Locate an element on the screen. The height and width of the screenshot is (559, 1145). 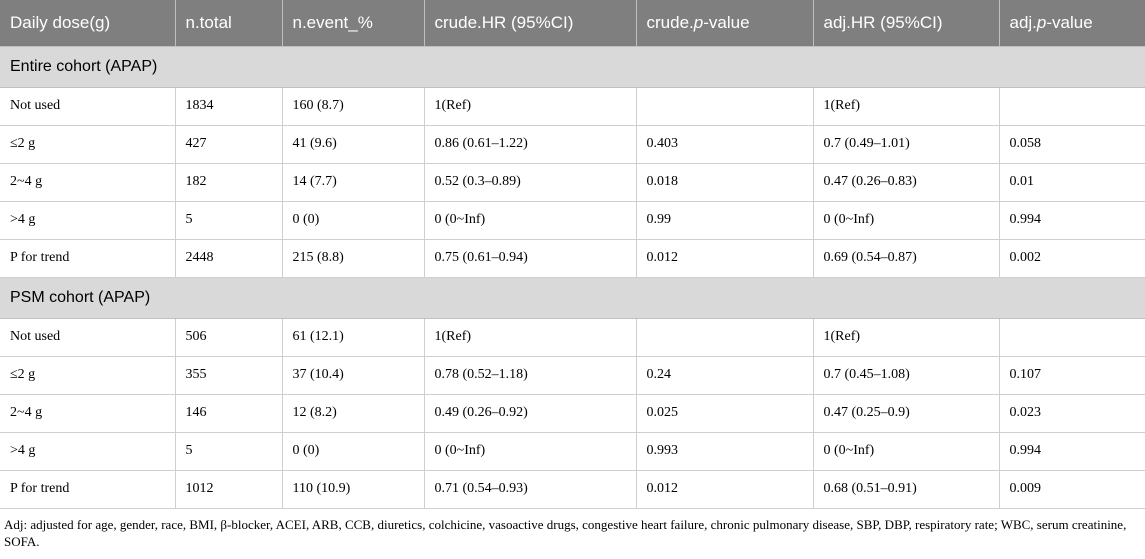
section-header-row: PSM cohort (APAP) is located at coordinates (572, 297).